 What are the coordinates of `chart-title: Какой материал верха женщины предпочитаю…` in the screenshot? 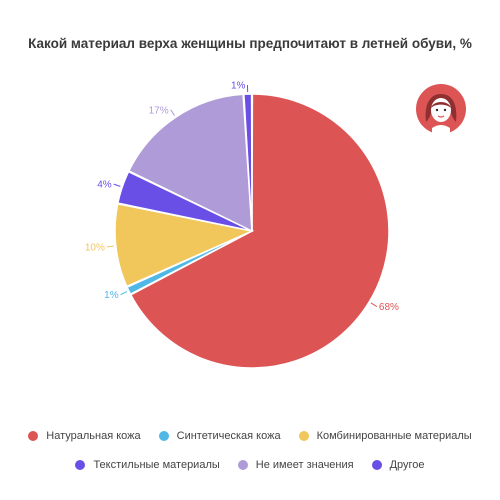 It's located at (250, 43).